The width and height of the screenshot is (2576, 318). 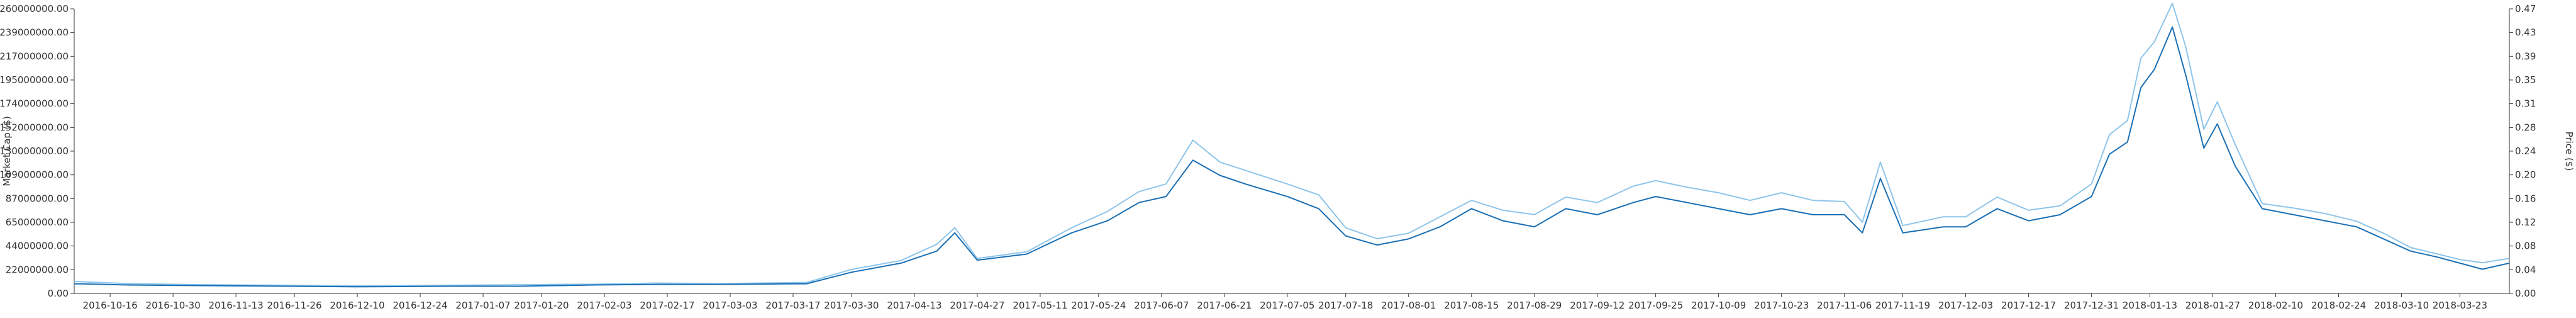 I want to click on x-tick-label: 2017-04-13, so click(x=914, y=305).